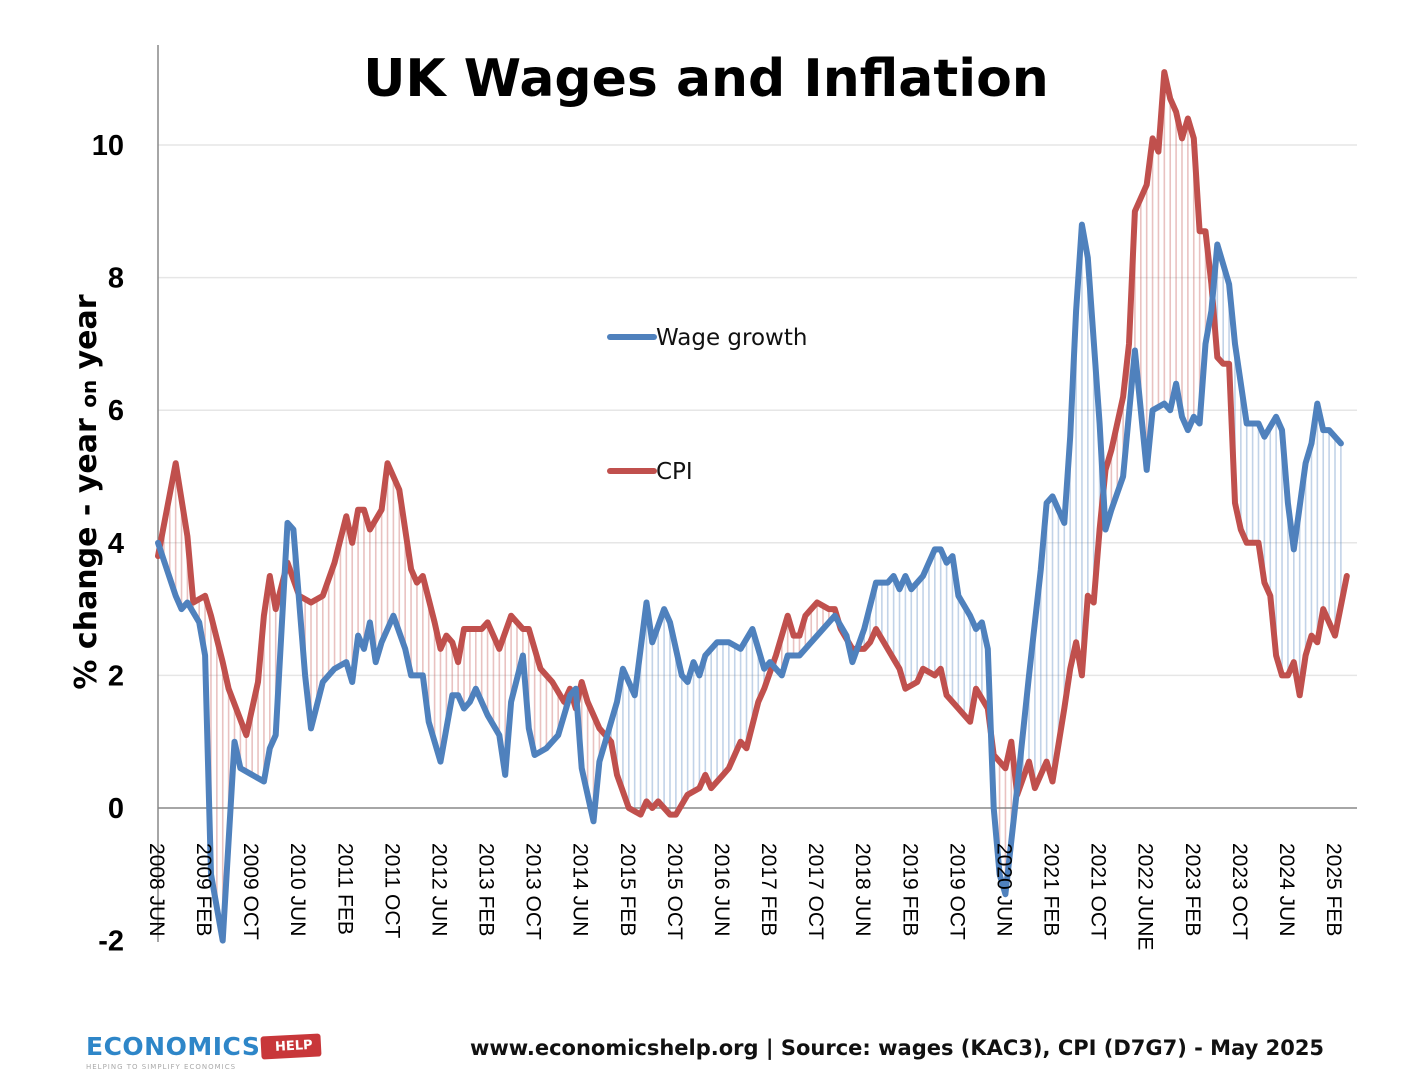  What do you see at coordinates (486, 889) in the screenshot?
I see `x-tick-label: 2013 FEB` at bounding box center [486, 889].